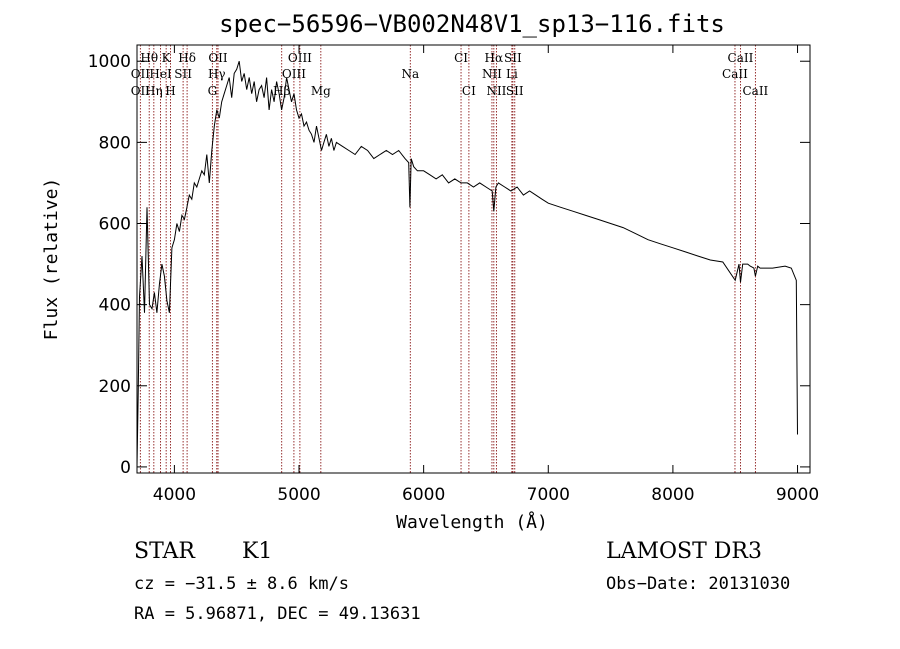 The image size is (900, 649). I want to click on spectral-line-label: Hγ, so click(217, 74).